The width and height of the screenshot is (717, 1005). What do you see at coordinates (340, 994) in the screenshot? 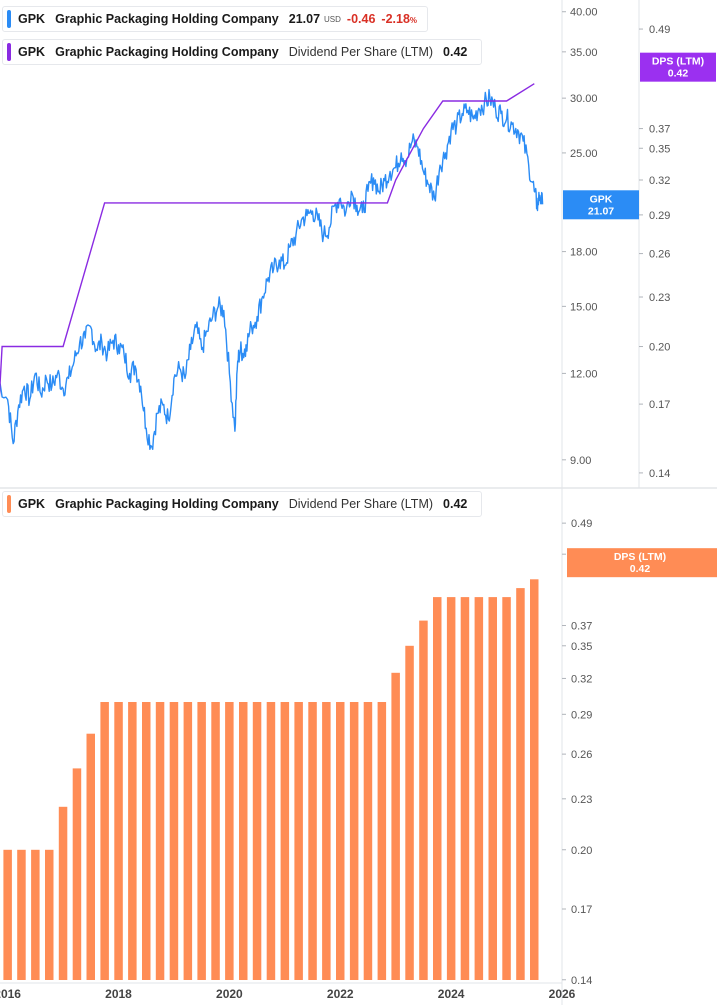
I see `x-axis-tick-label: 2022` at bounding box center [340, 994].